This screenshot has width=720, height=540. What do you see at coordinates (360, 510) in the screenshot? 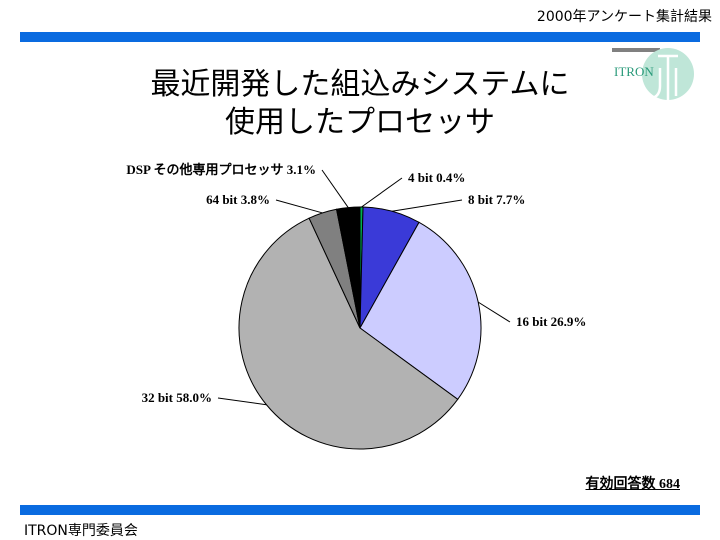
I see `bottom-divider-bar` at bounding box center [360, 510].